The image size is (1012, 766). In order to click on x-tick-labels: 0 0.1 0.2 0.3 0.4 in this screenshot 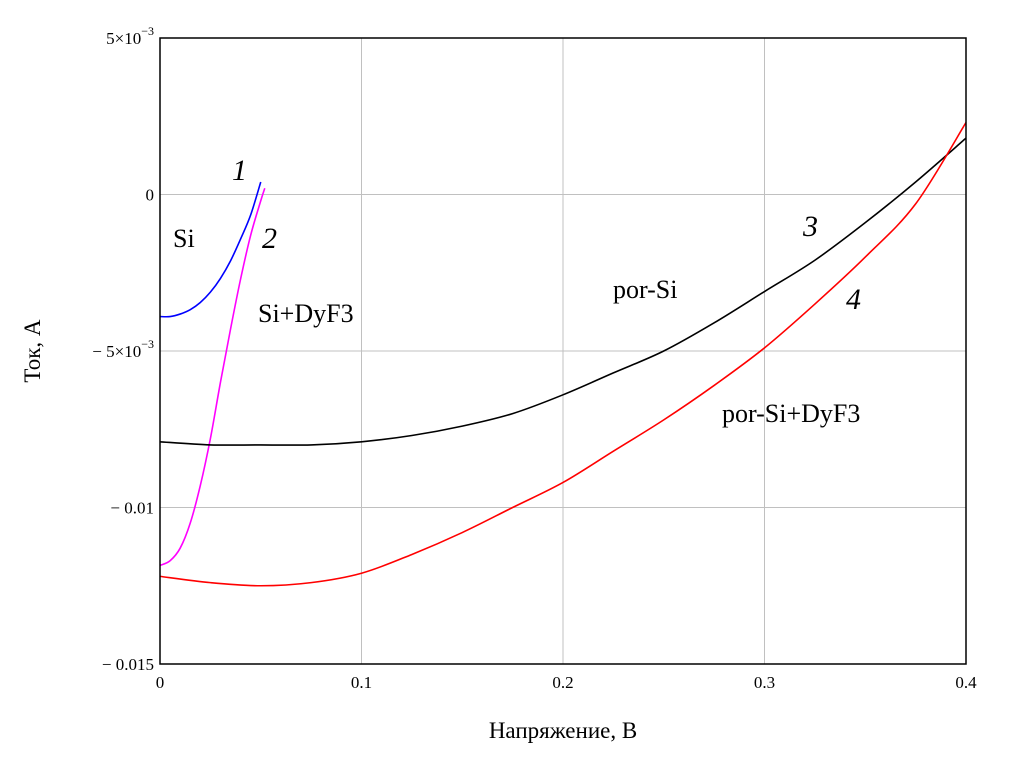, I will do `click(566, 682)`.